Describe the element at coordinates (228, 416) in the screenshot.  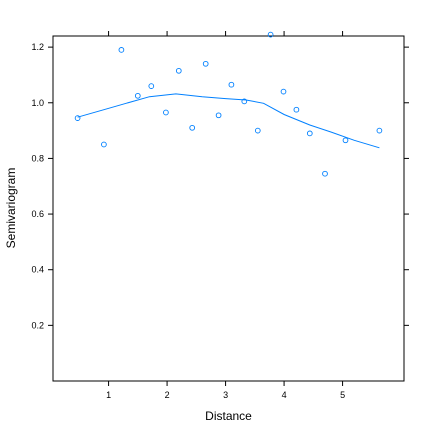
I see `x-axis-title: Distance` at that location.